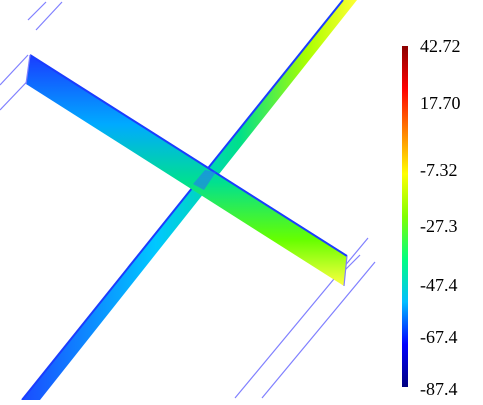  I want to click on legend-tick-label: -7.32, so click(439, 170).